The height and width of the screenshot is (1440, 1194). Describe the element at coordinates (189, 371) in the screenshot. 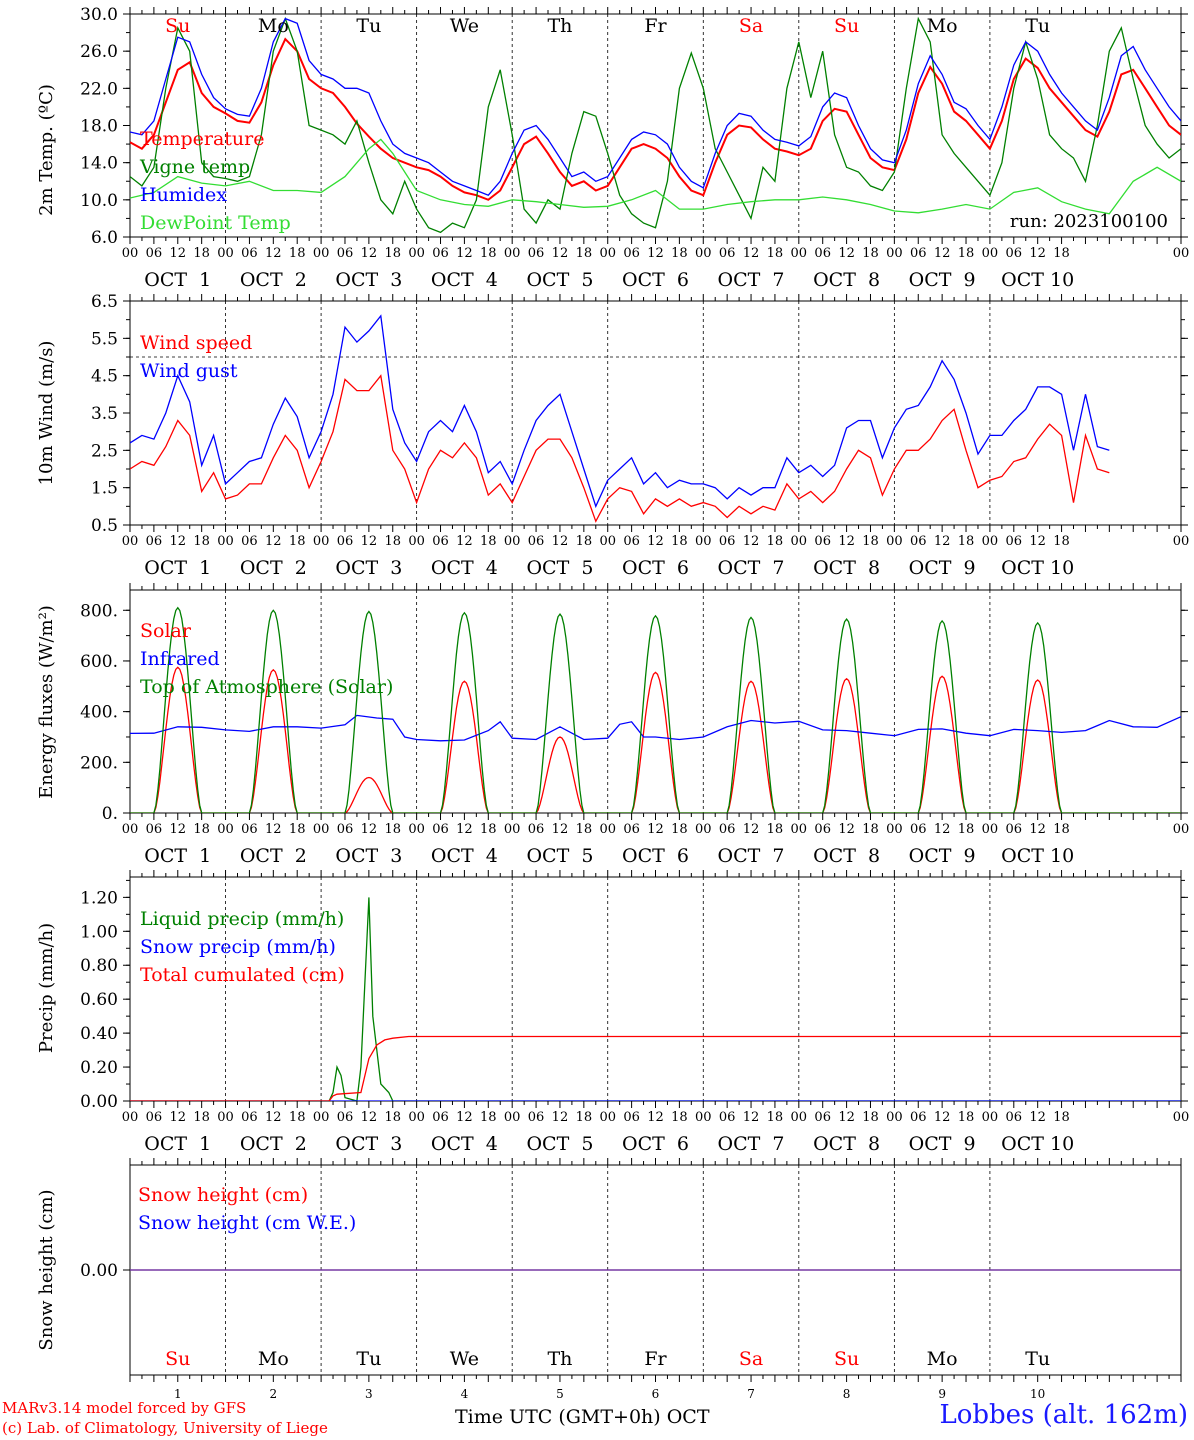

I see `legend-entry: Wind gust` at that location.